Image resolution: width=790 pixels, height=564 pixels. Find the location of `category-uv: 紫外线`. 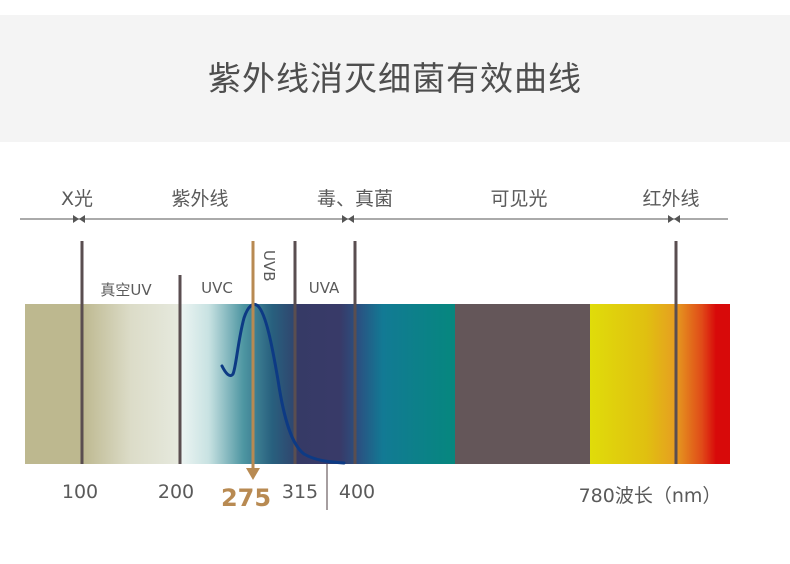

category-uv: 紫外线 is located at coordinates (200, 199).